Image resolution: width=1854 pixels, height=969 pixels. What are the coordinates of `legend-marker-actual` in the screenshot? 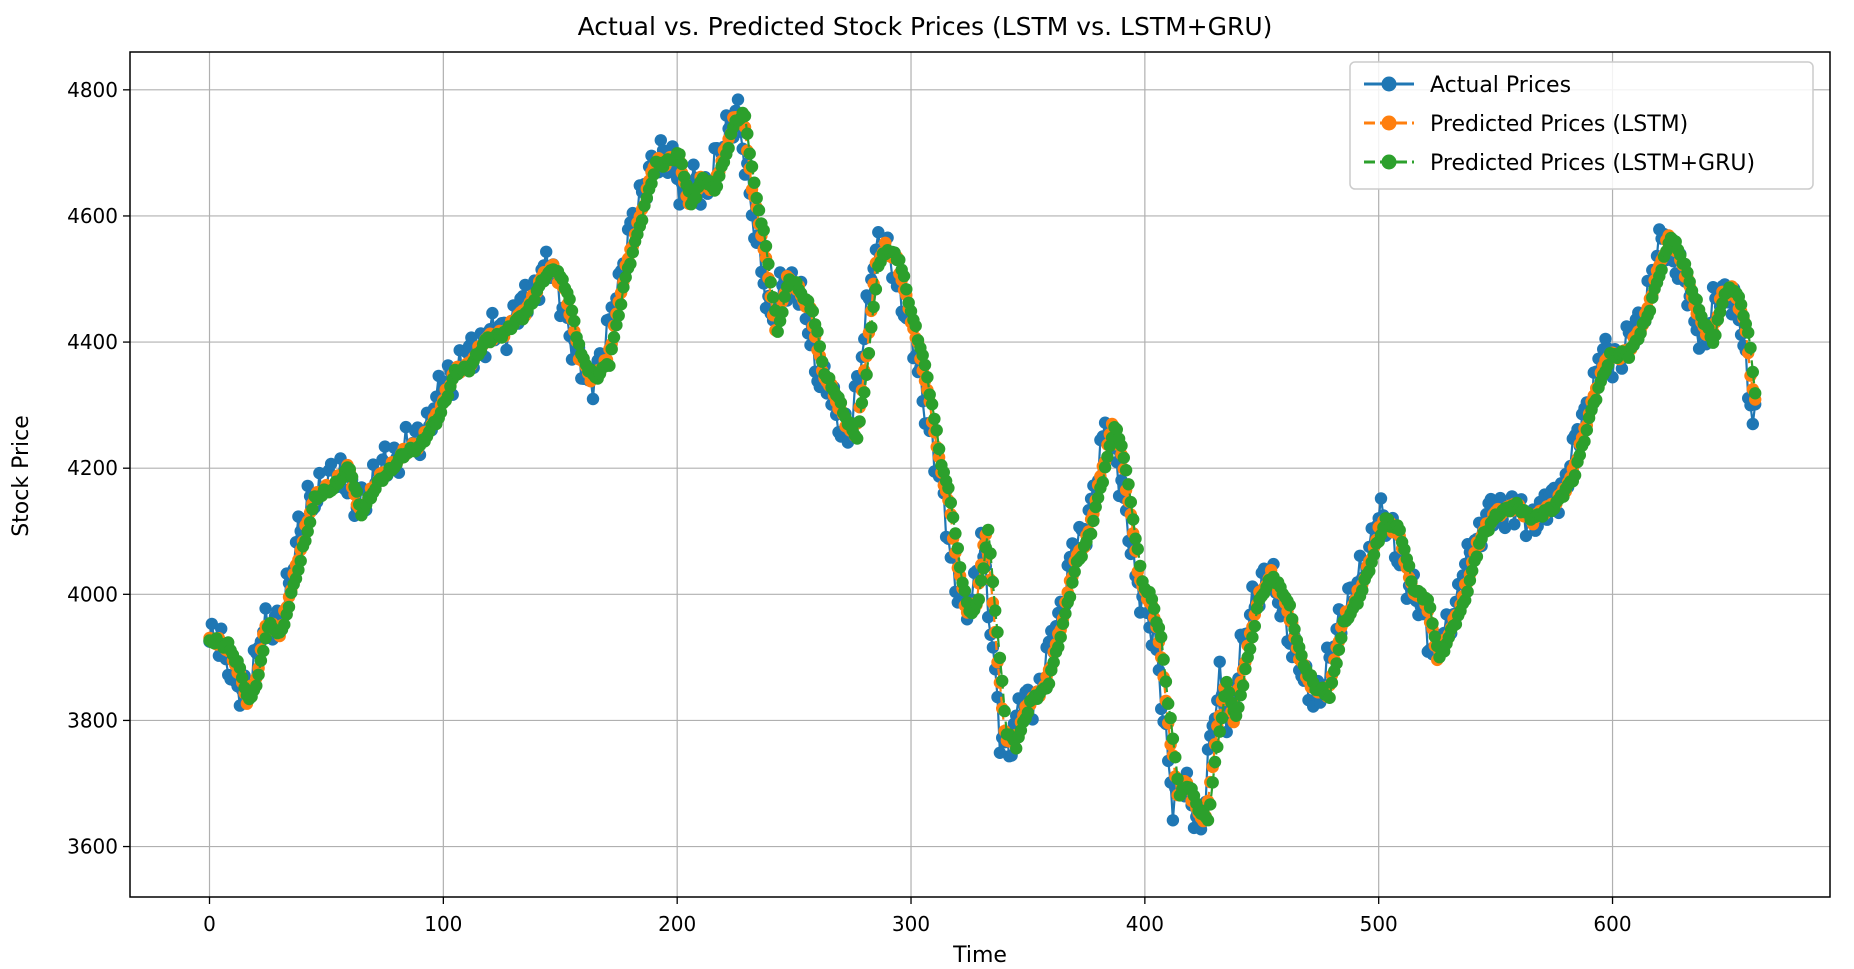 It's located at (1389, 84).